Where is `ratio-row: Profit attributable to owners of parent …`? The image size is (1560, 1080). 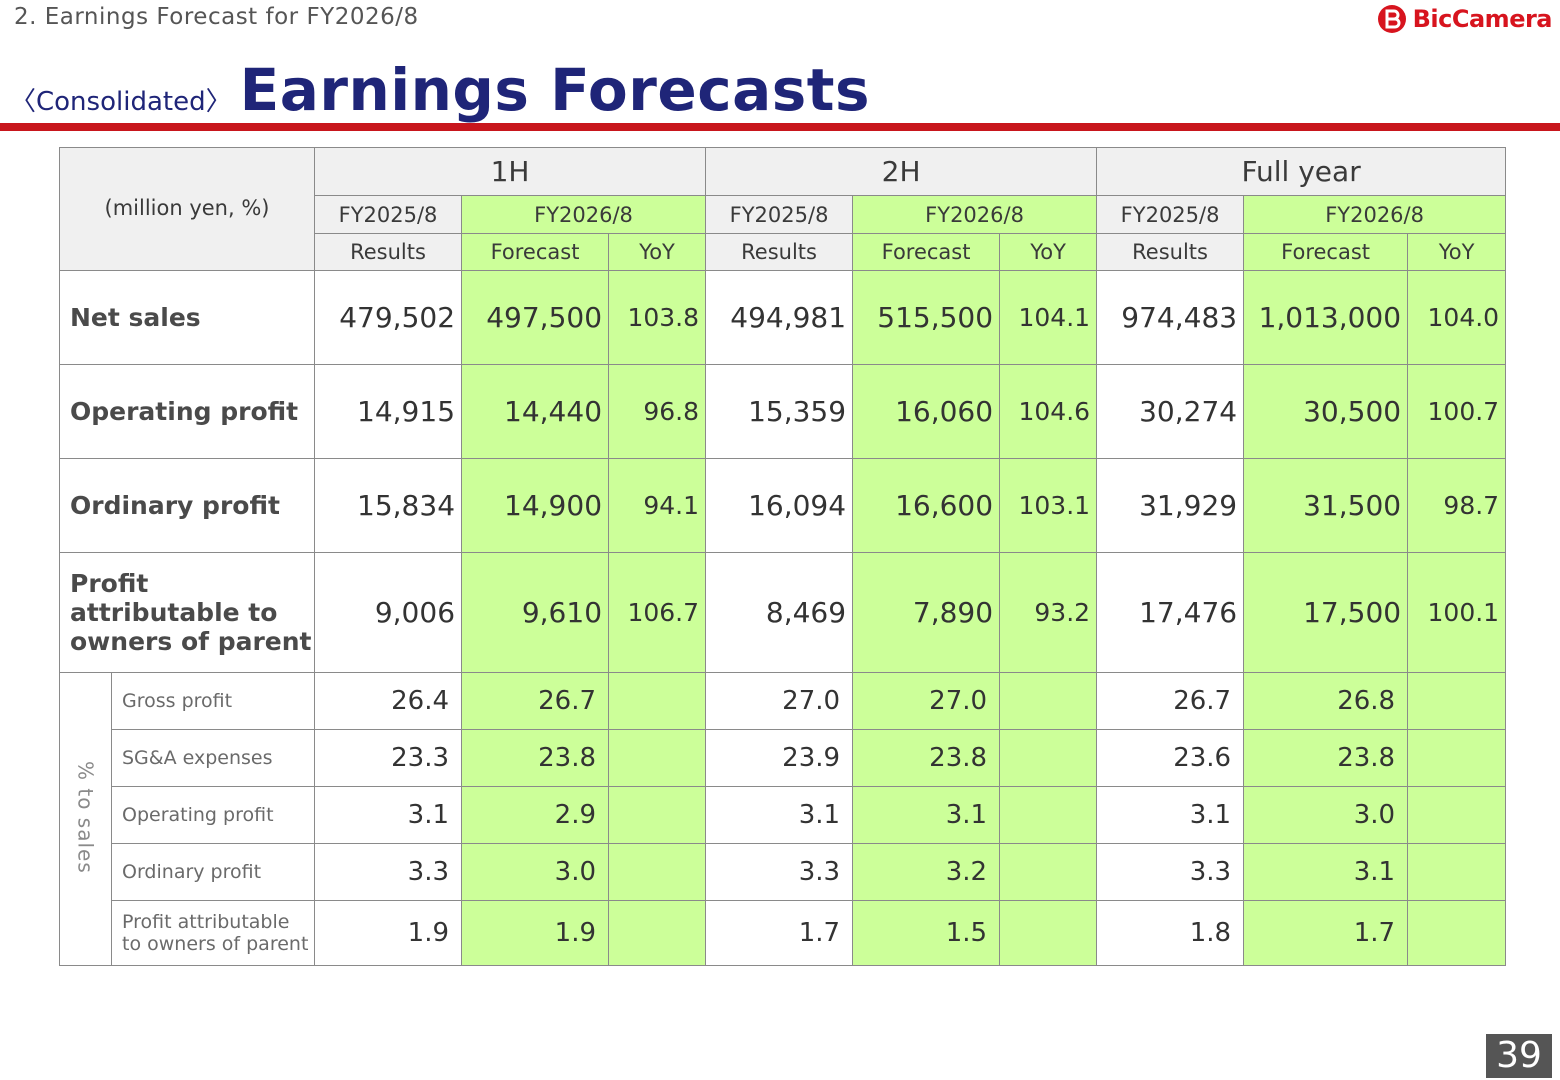 ratio-row: Profit attributable to owners of parent … is located at coordinates (783, 933).